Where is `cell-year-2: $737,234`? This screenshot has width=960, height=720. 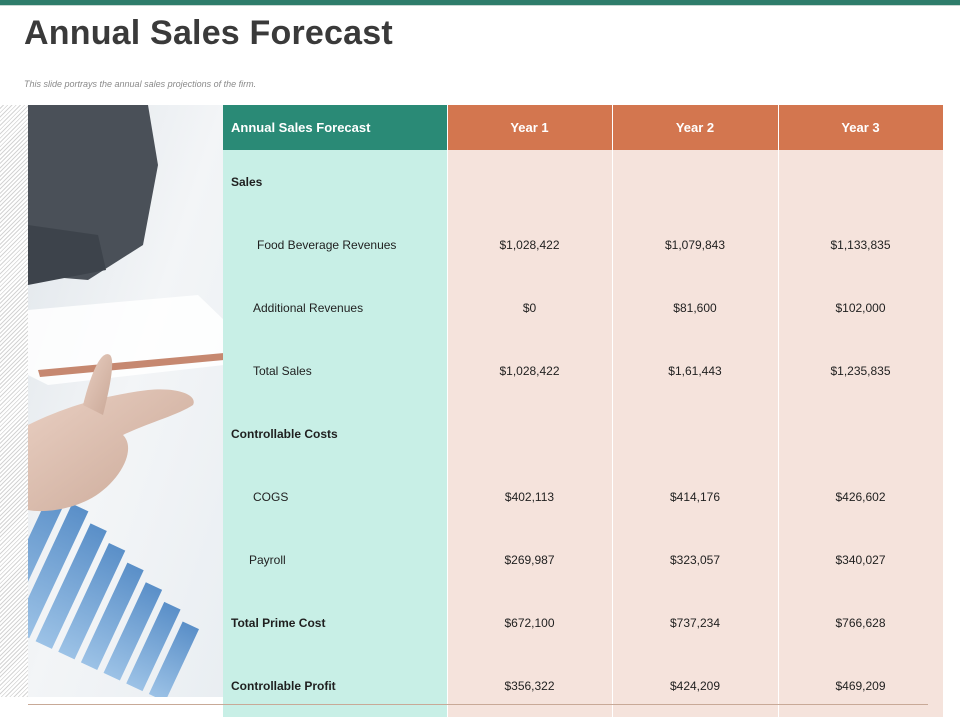
cell-year-2: $737,234 is located at coordinates (695, 622).